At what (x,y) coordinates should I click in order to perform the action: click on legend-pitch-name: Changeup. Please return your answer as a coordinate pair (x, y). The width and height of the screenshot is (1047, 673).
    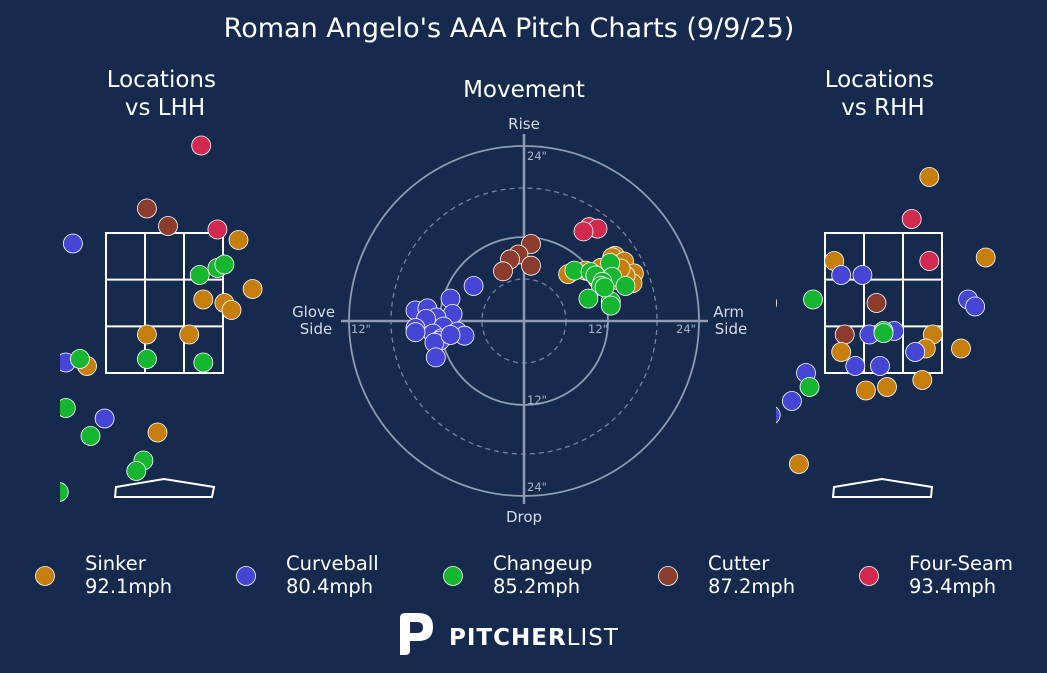
    Looking at the image, I should click on (542, 563).